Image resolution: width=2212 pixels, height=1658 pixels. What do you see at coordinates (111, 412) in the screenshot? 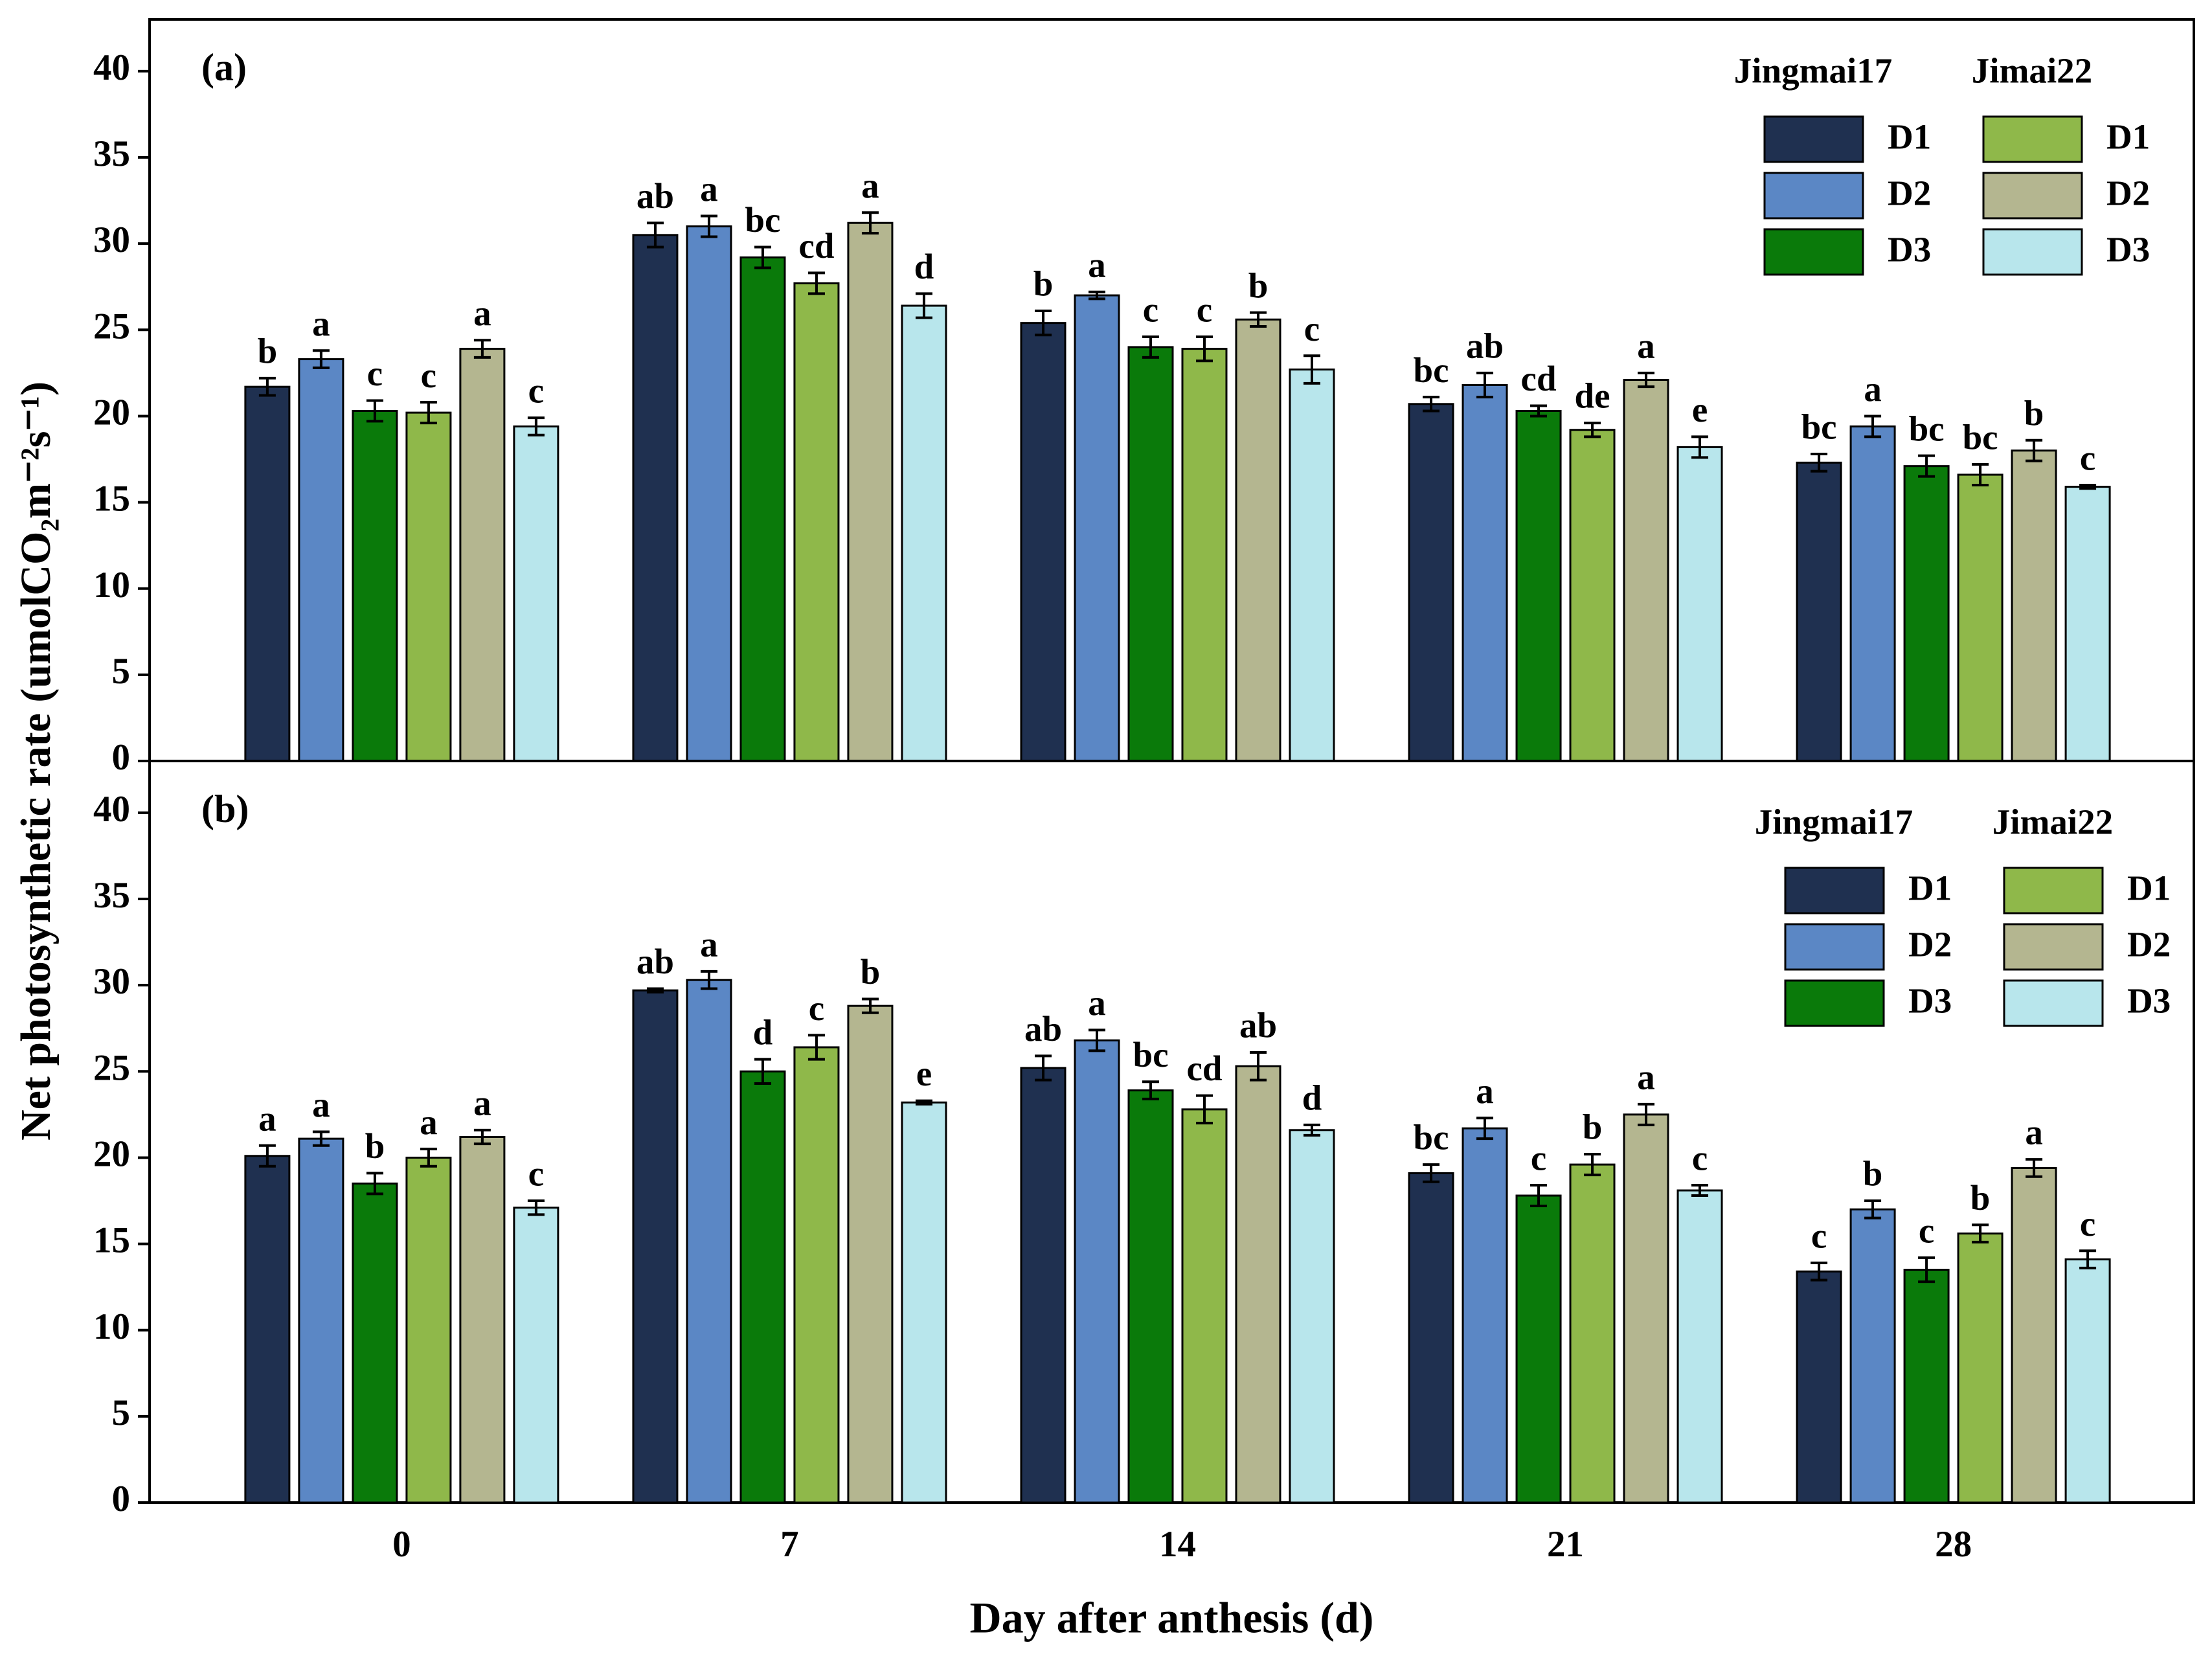
I see `y-tick-label: 20` at bounding box center [111, 412].